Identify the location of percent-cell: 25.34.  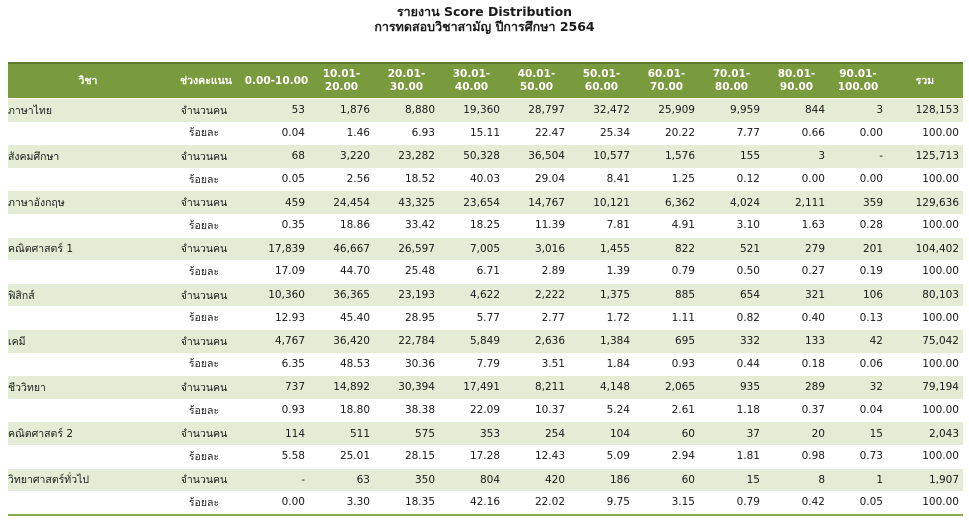
(614, 132).